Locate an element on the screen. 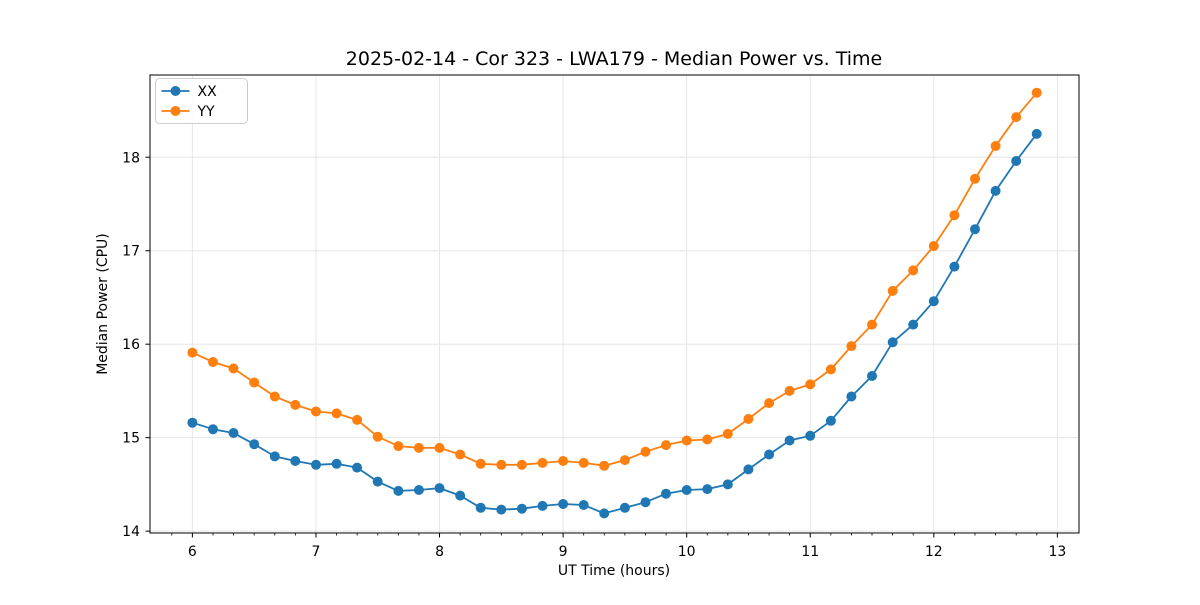 This screenshot has height=605, width=1200. legend-label-xx: XX is located at coordinates (208, 92).